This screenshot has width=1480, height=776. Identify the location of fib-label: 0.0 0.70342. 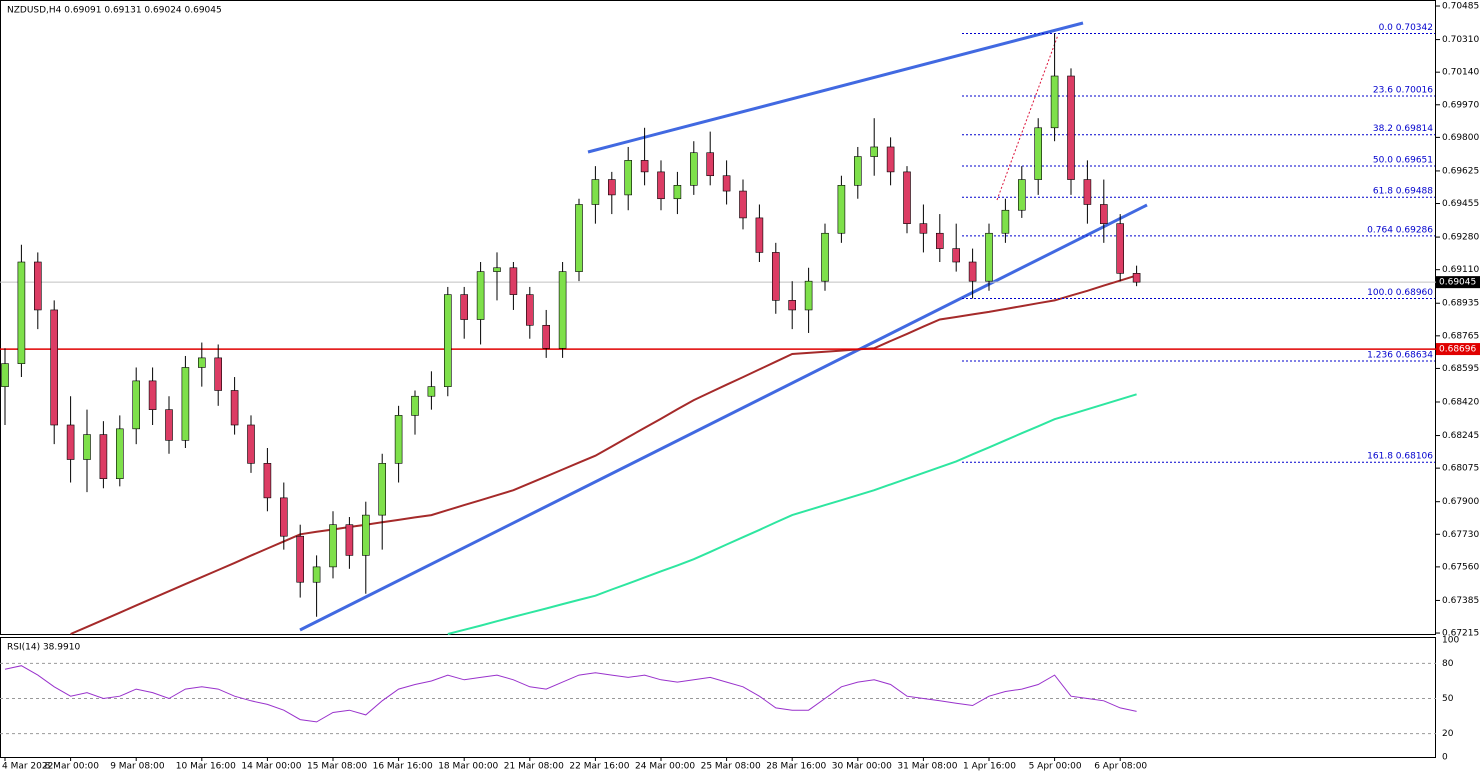
(1406, 28).